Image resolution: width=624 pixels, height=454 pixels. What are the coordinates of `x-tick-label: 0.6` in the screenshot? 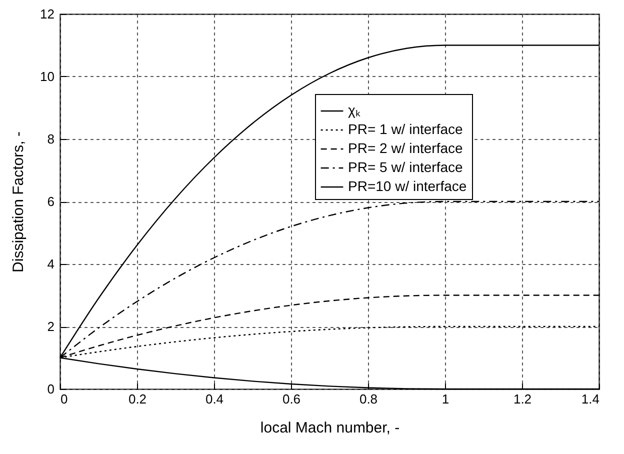 It's located at (291, 399).